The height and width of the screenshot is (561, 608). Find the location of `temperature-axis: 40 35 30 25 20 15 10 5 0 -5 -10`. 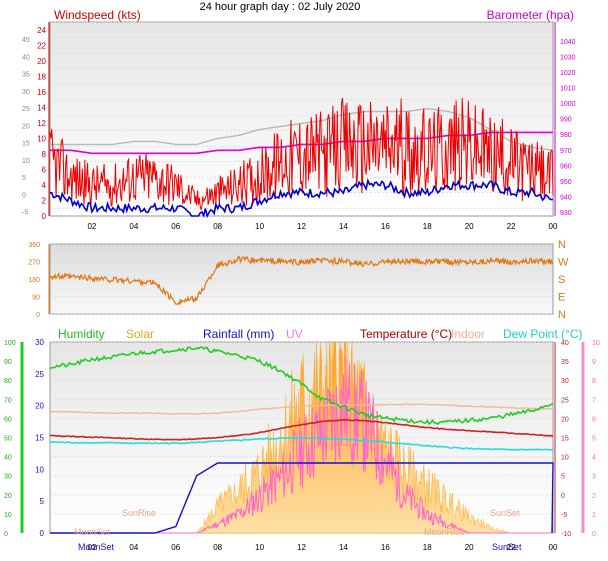

temperature-axis: 40 35 30 25 20 15 10 5 0 -5 -10 is located at coordinates (562, 439).